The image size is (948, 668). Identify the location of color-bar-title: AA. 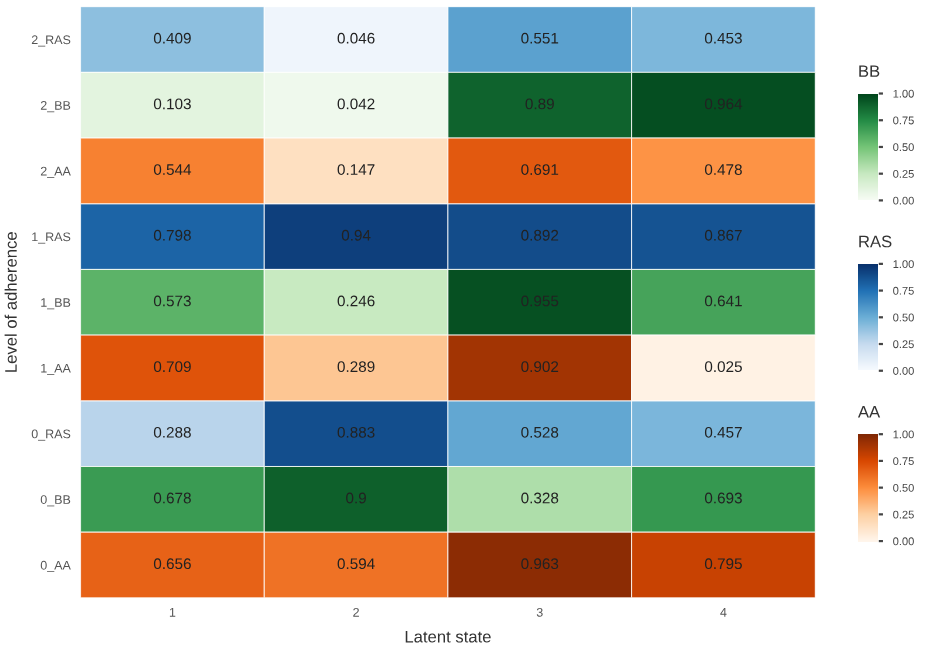
(869, 412).